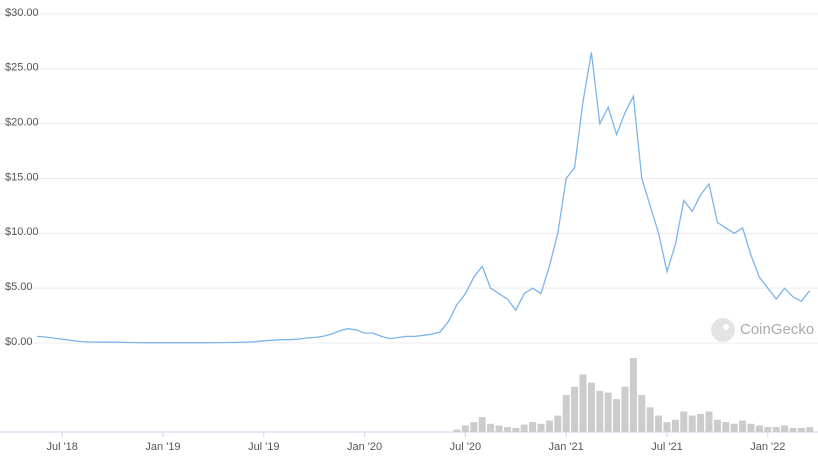 This screenshot has height=456, width=818. What do you see at coordinates (566, 447) in the screenshot?
I see `x-tick-label: Jan '21` at bounding box center [566, 447].